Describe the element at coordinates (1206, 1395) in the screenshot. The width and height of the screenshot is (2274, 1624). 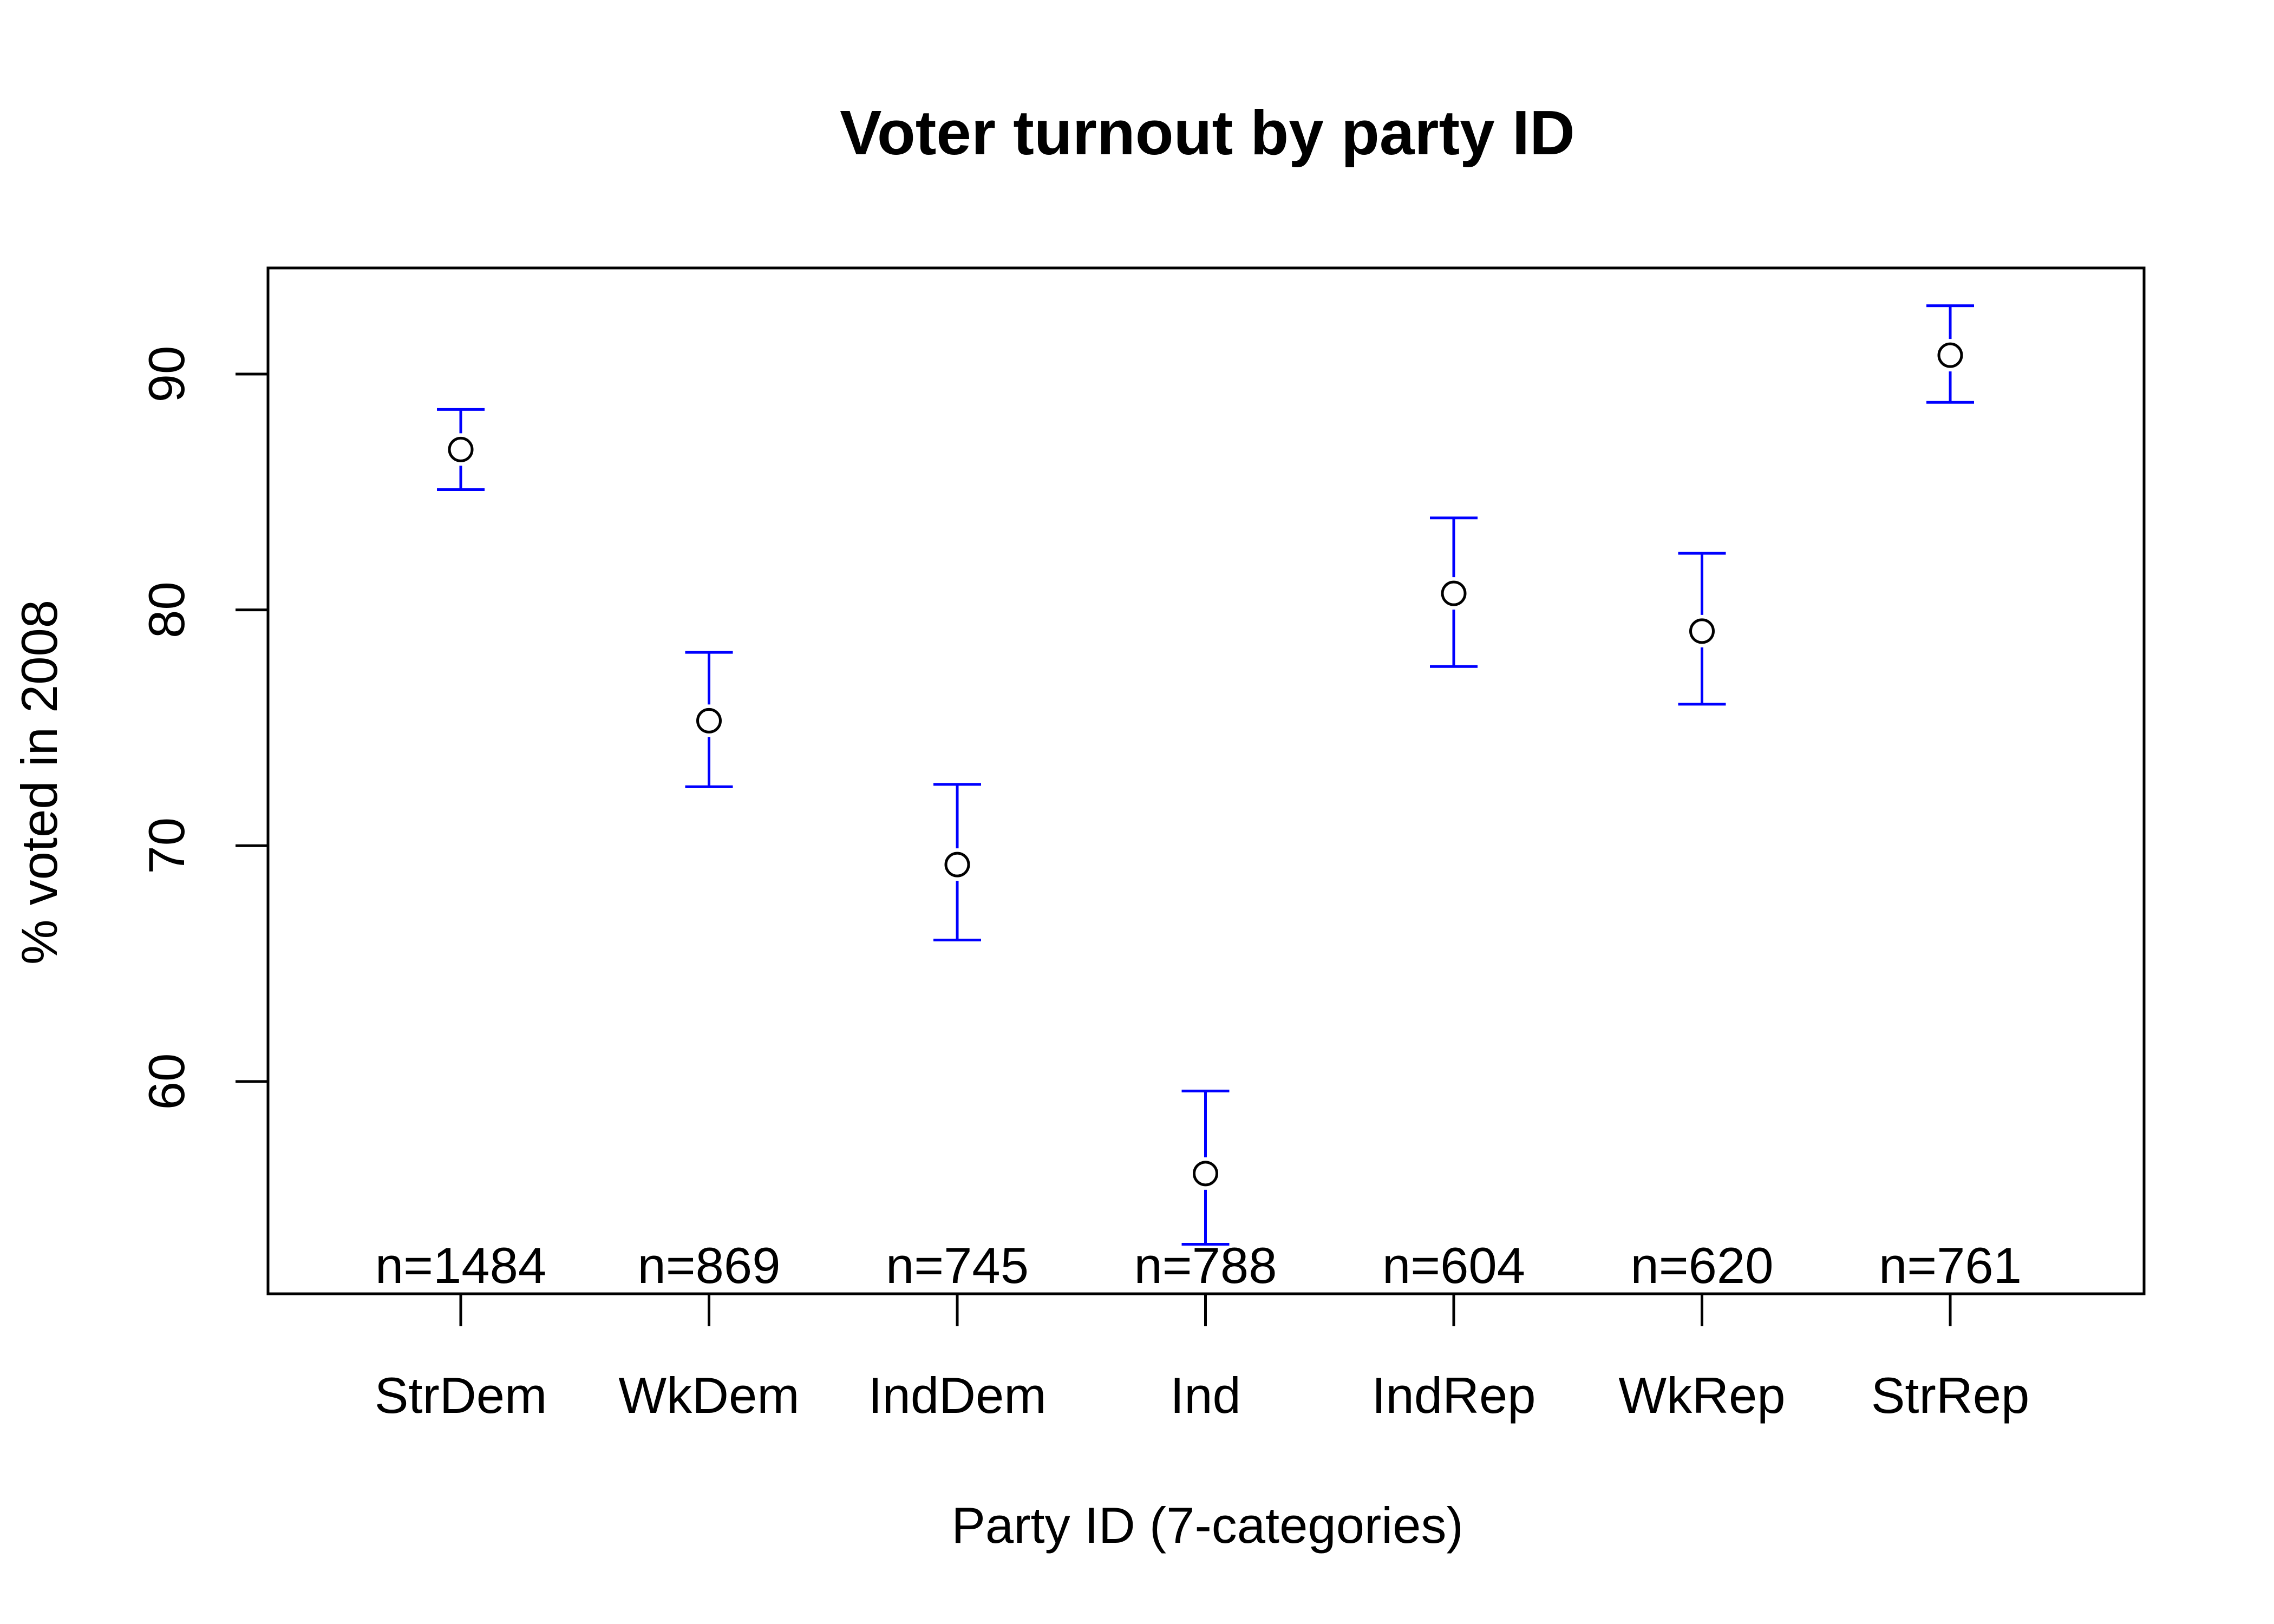
I see `x-tick-label: Ind` at that location.